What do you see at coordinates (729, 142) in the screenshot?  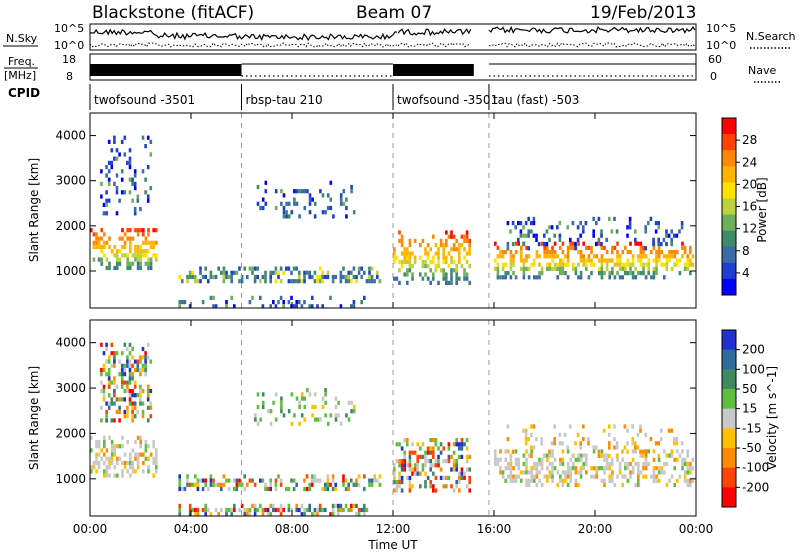 I see `colorbar-swatch` at bounding box center [729, 142].